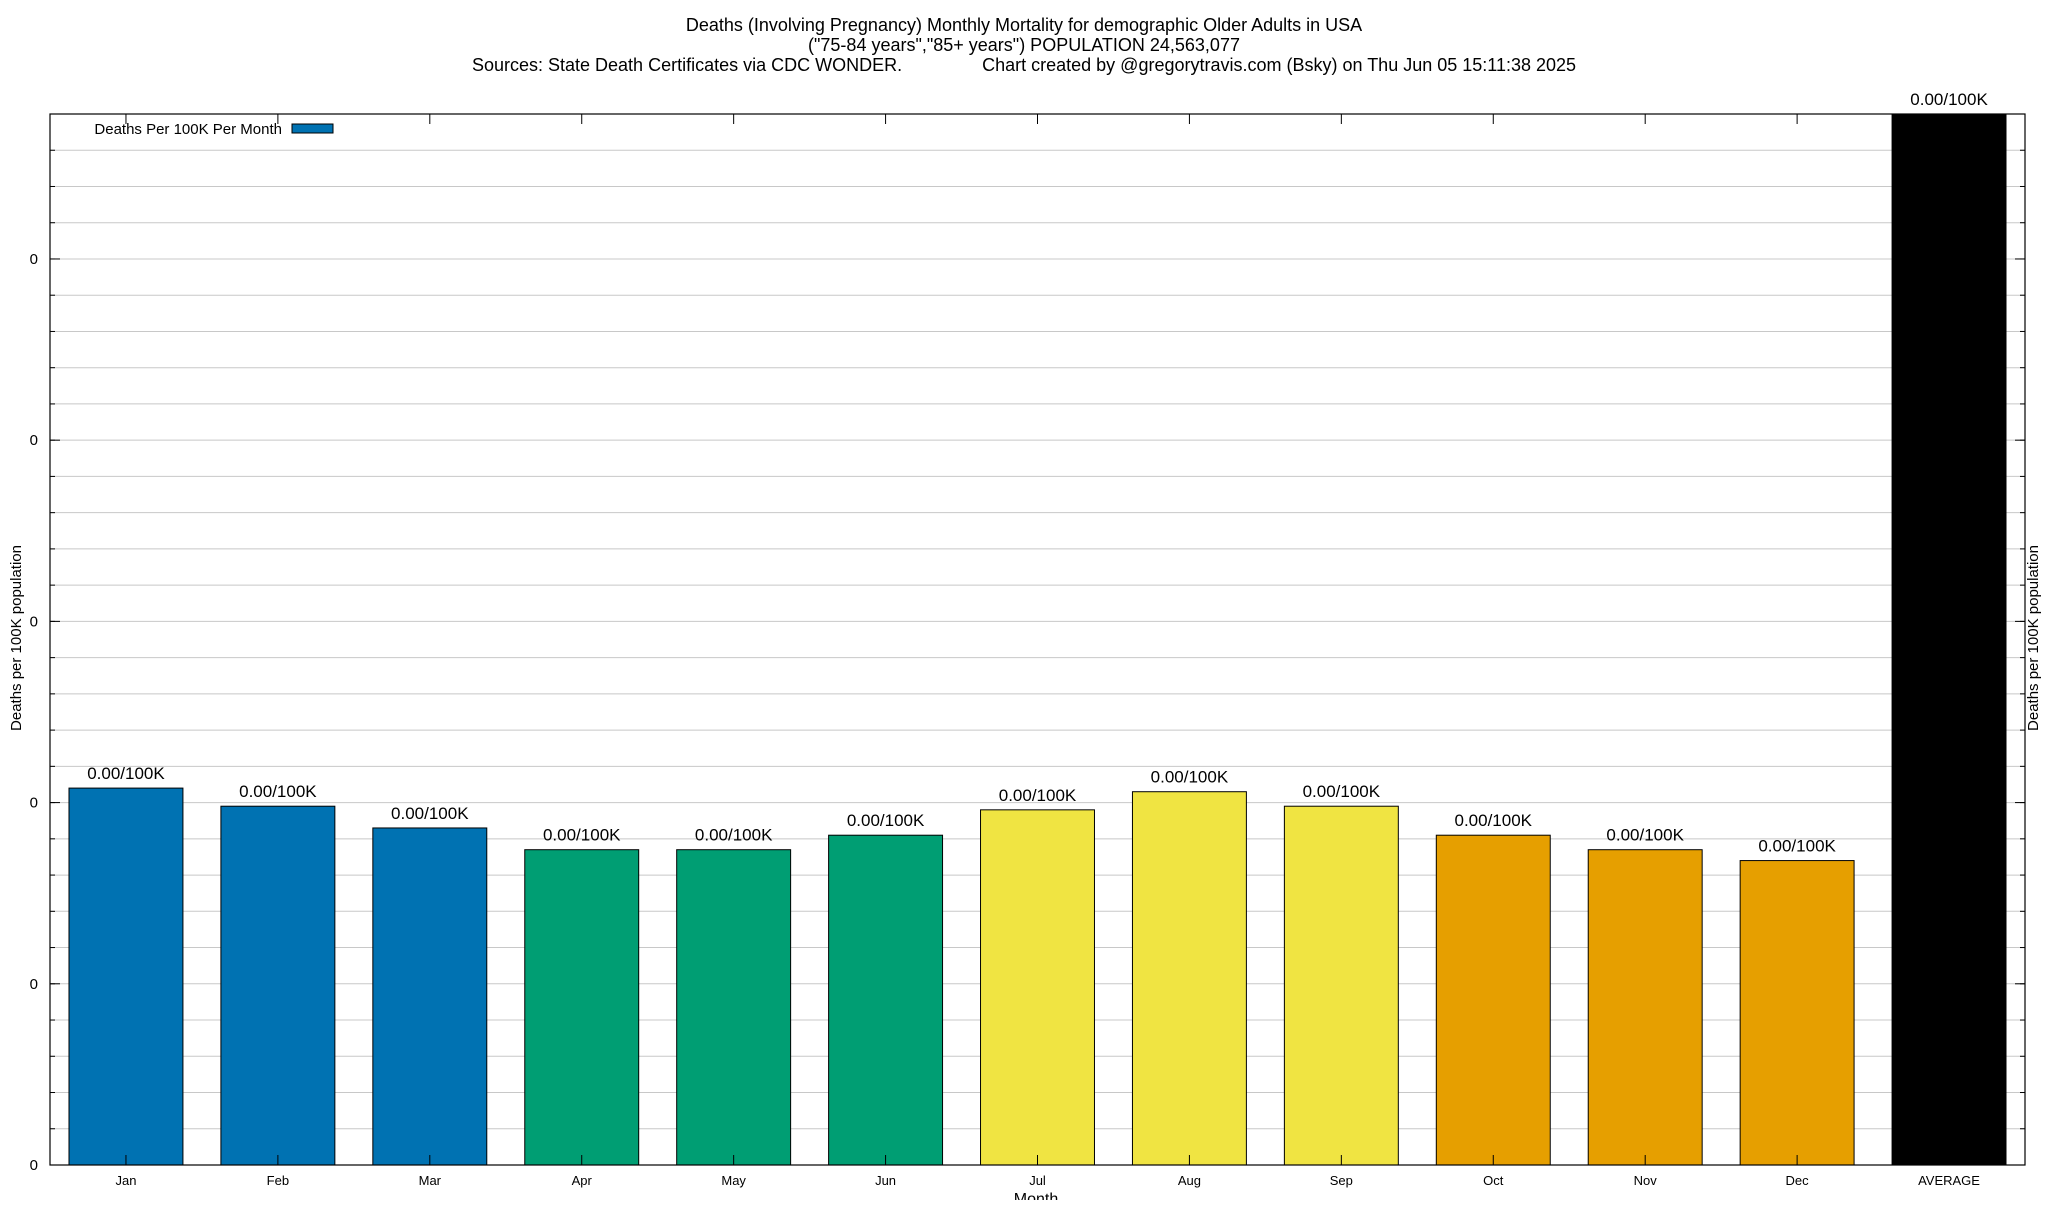 The height and width of the screenshot is (1205, 2048). Describe the element at coordinates (1798, 1180) in the screenshot. I see `x-tick-label: Dec` at that location.